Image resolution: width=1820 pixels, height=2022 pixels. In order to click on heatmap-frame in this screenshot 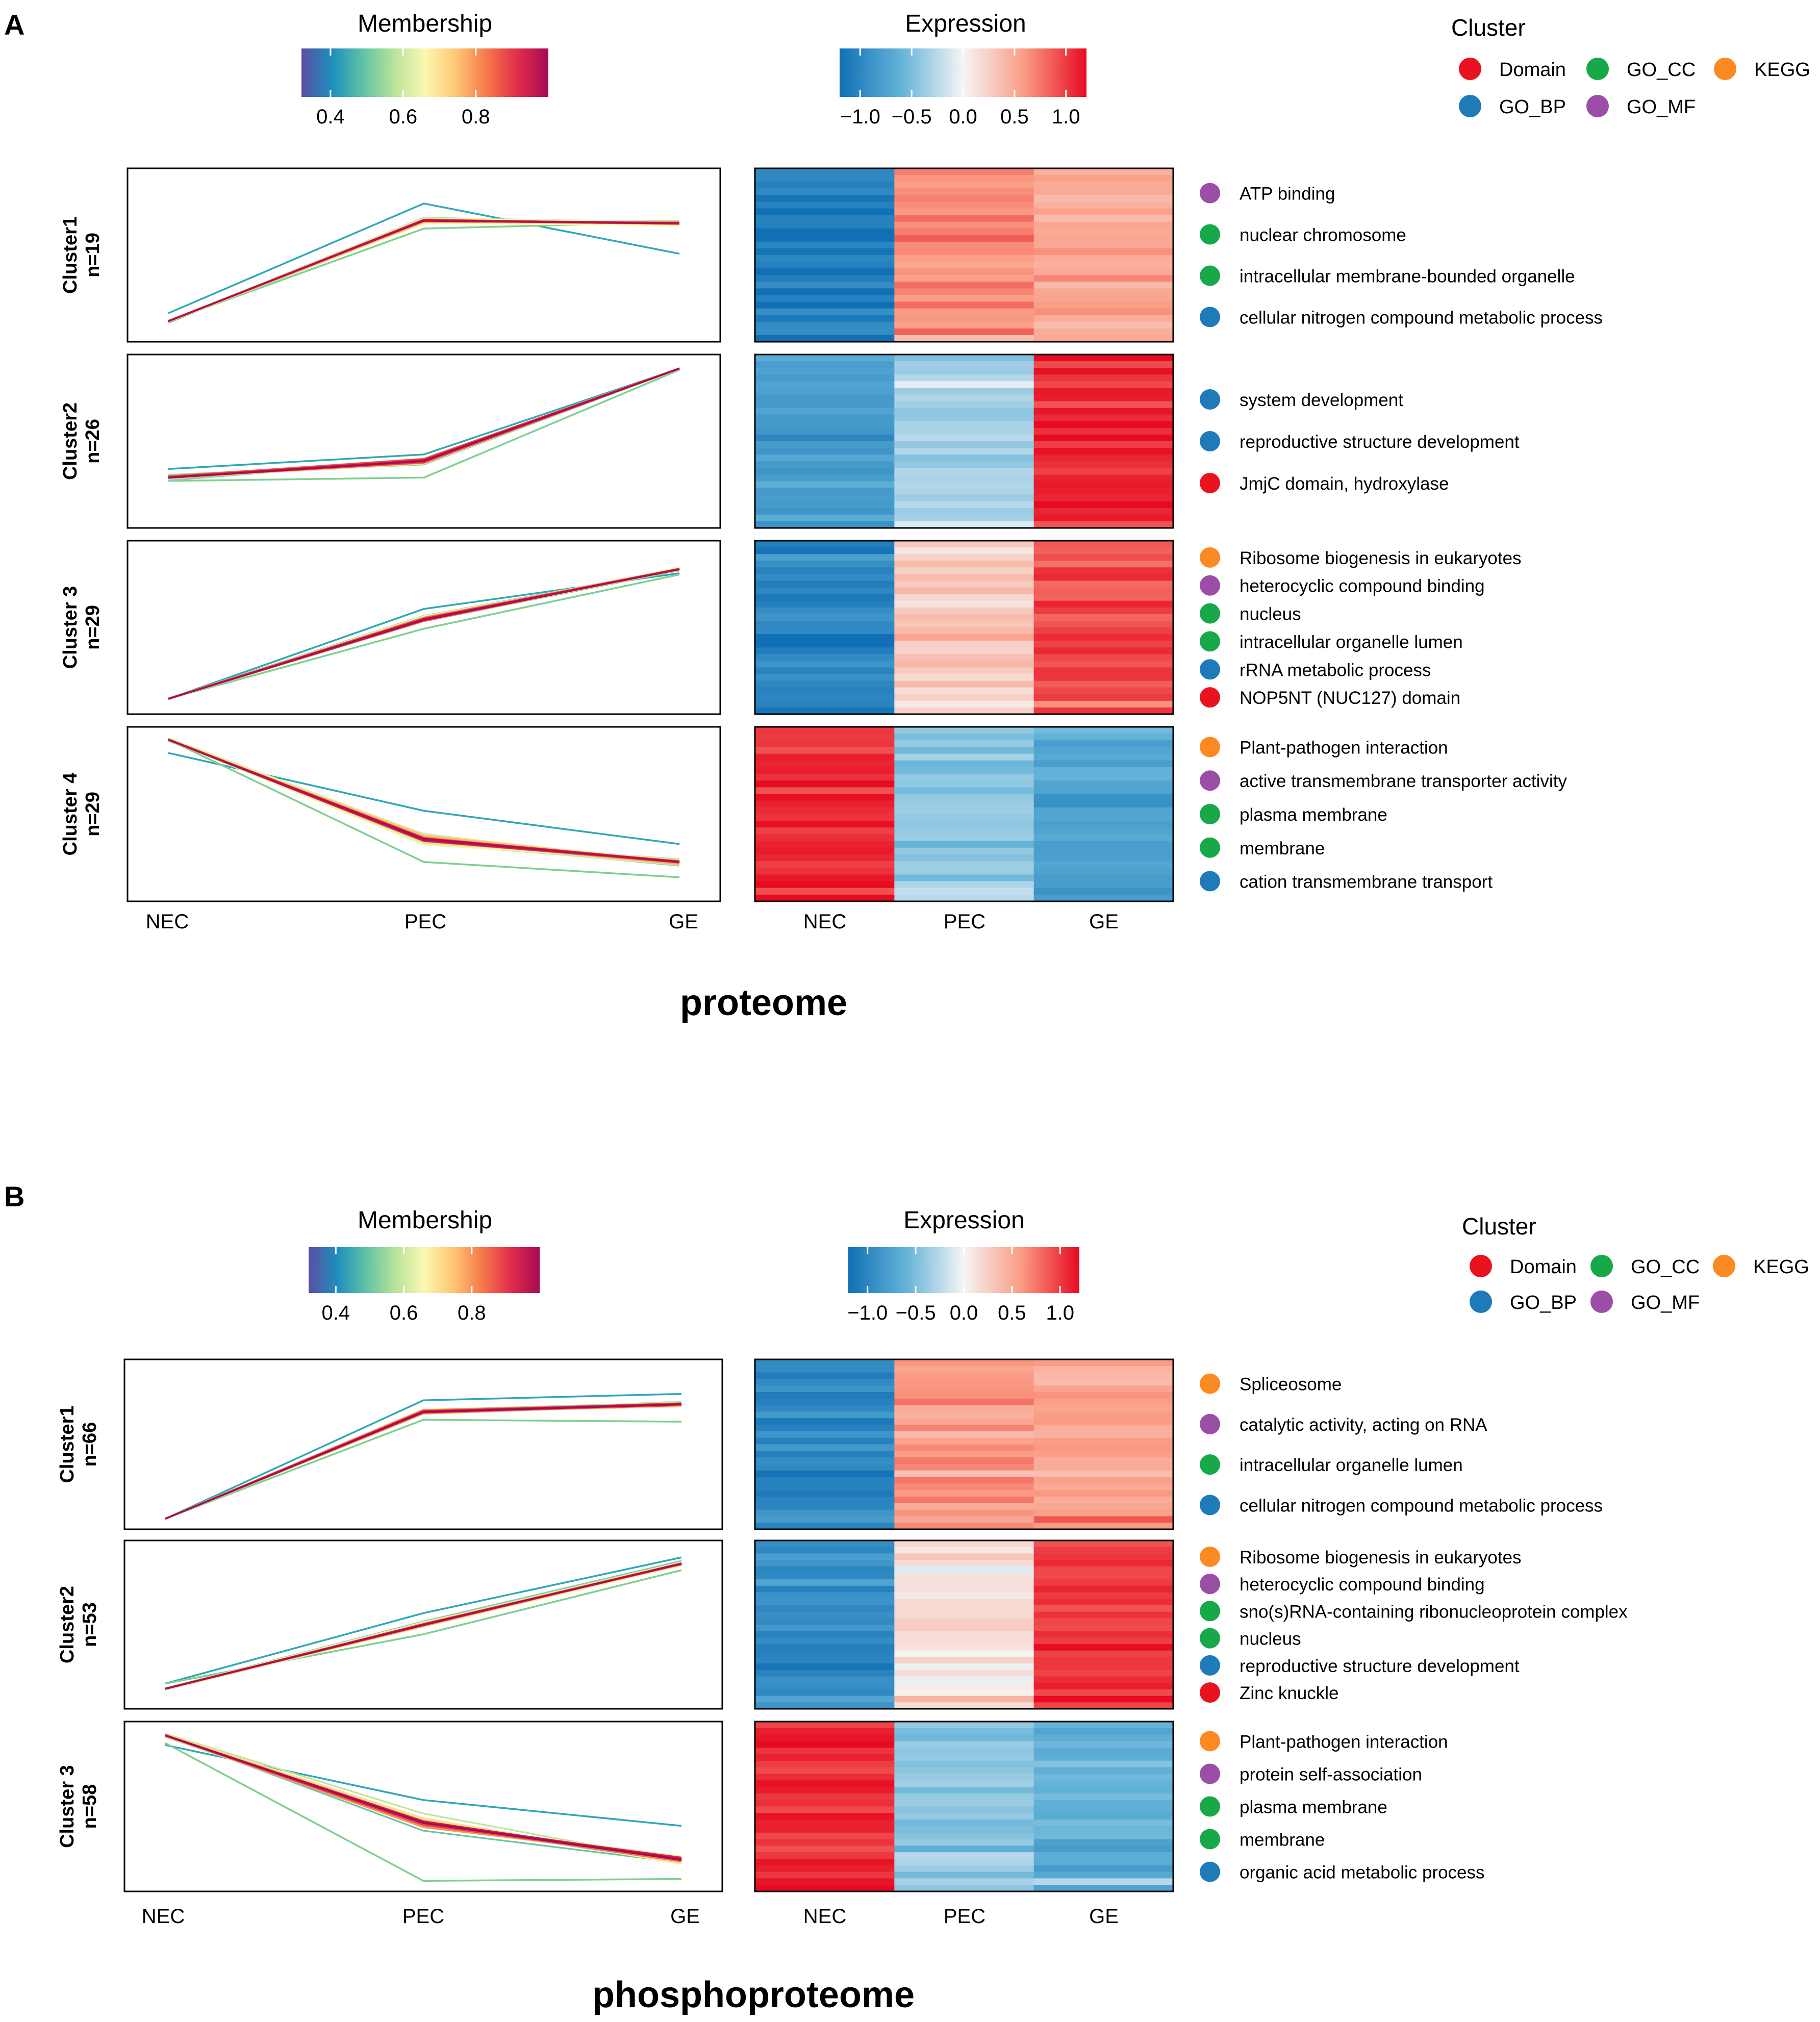, I will do `click(964, 255)`.